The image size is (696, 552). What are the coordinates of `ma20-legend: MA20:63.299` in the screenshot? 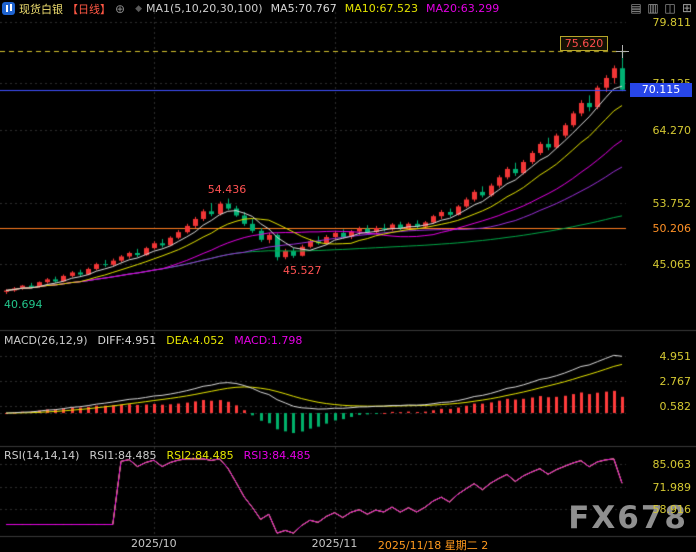 It's located at (463, 8).